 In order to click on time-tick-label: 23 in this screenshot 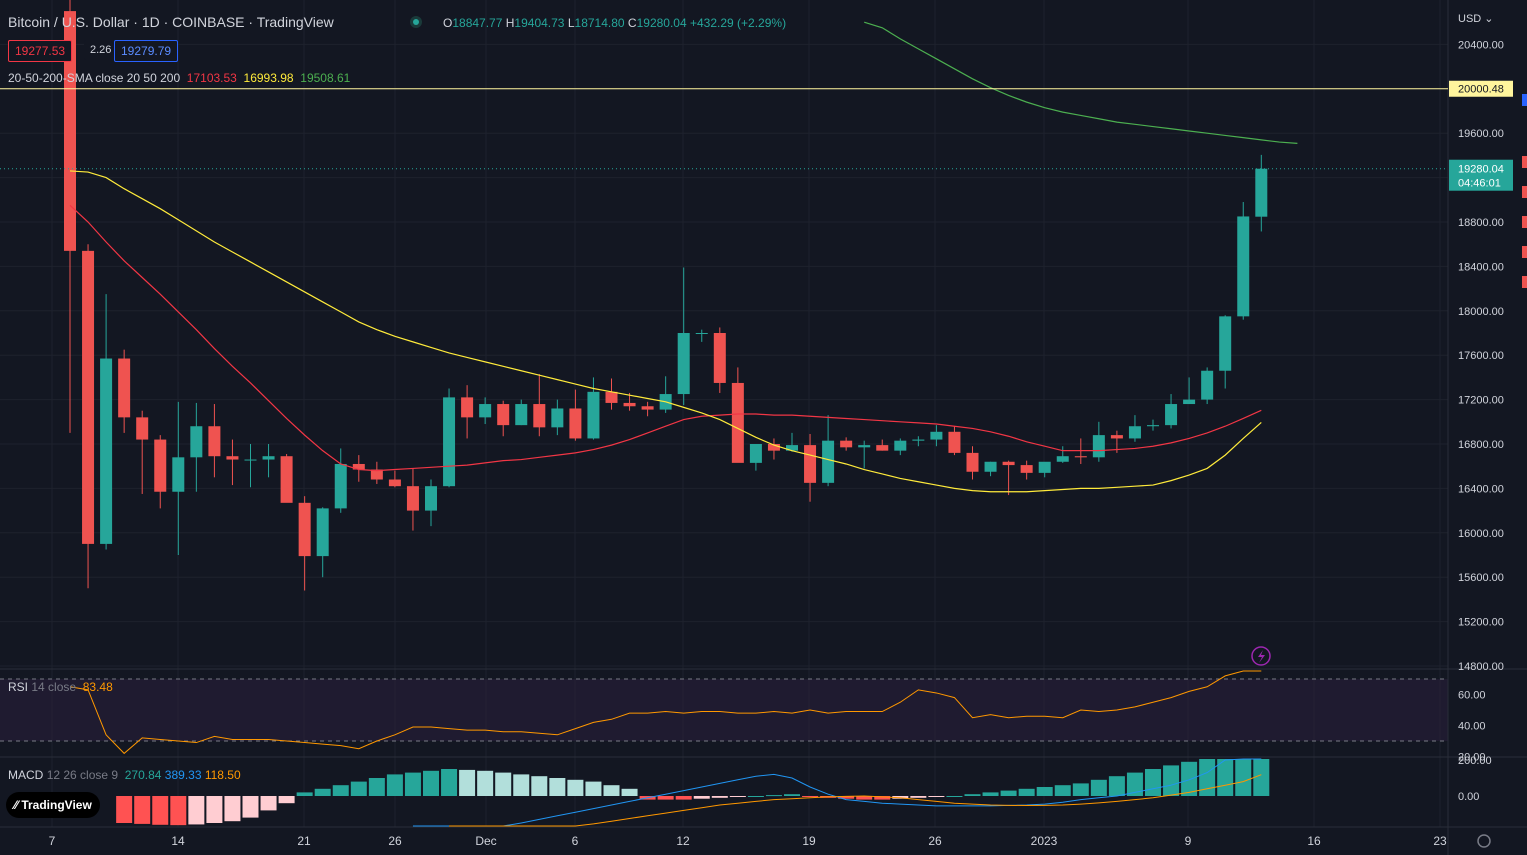, I will do `click(1440, 841)`.